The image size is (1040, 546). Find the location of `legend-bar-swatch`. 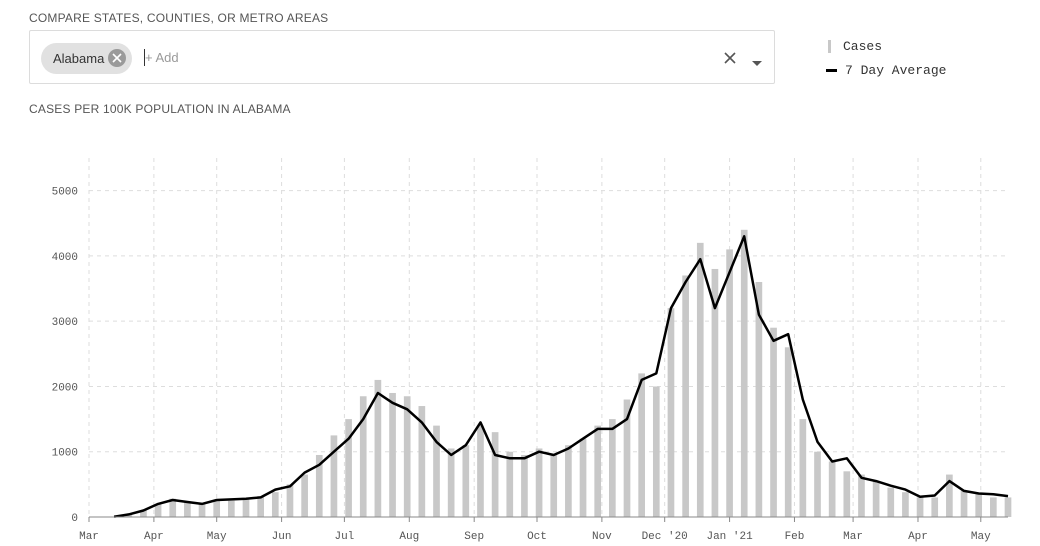

legend-bar-swatch is located at coordinates (829, 46).